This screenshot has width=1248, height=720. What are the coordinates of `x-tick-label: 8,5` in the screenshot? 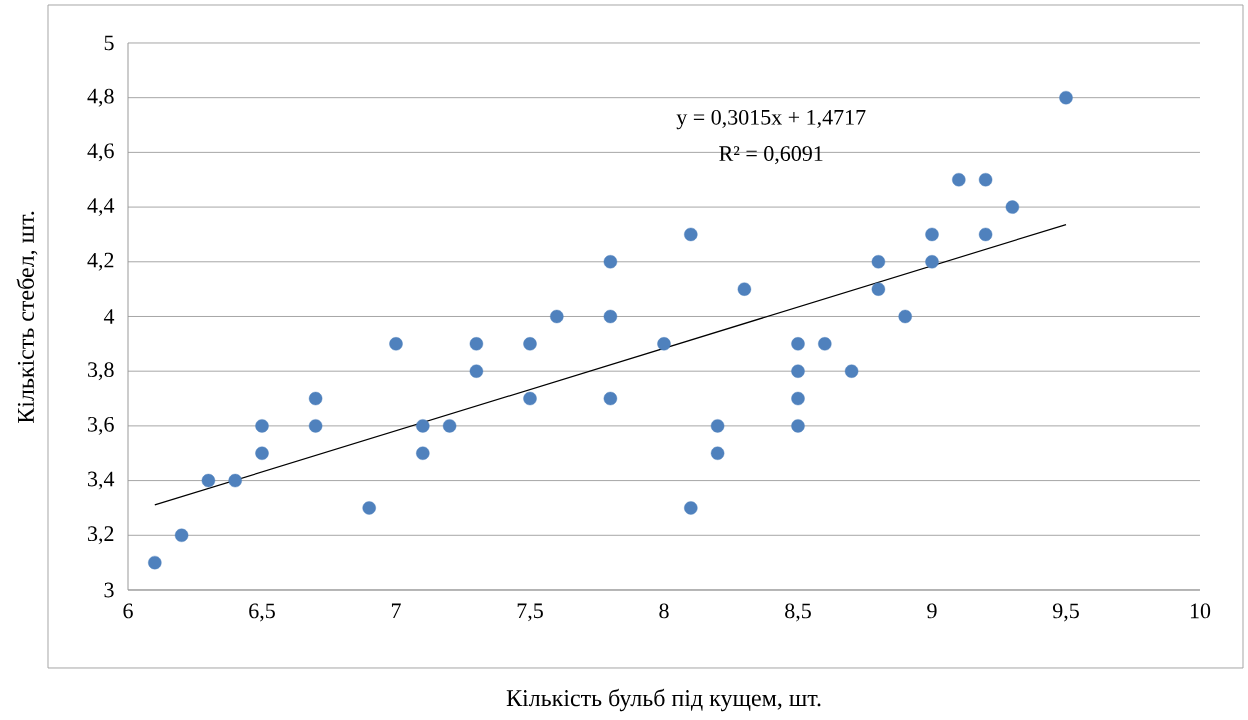 It's located at (798, 612).